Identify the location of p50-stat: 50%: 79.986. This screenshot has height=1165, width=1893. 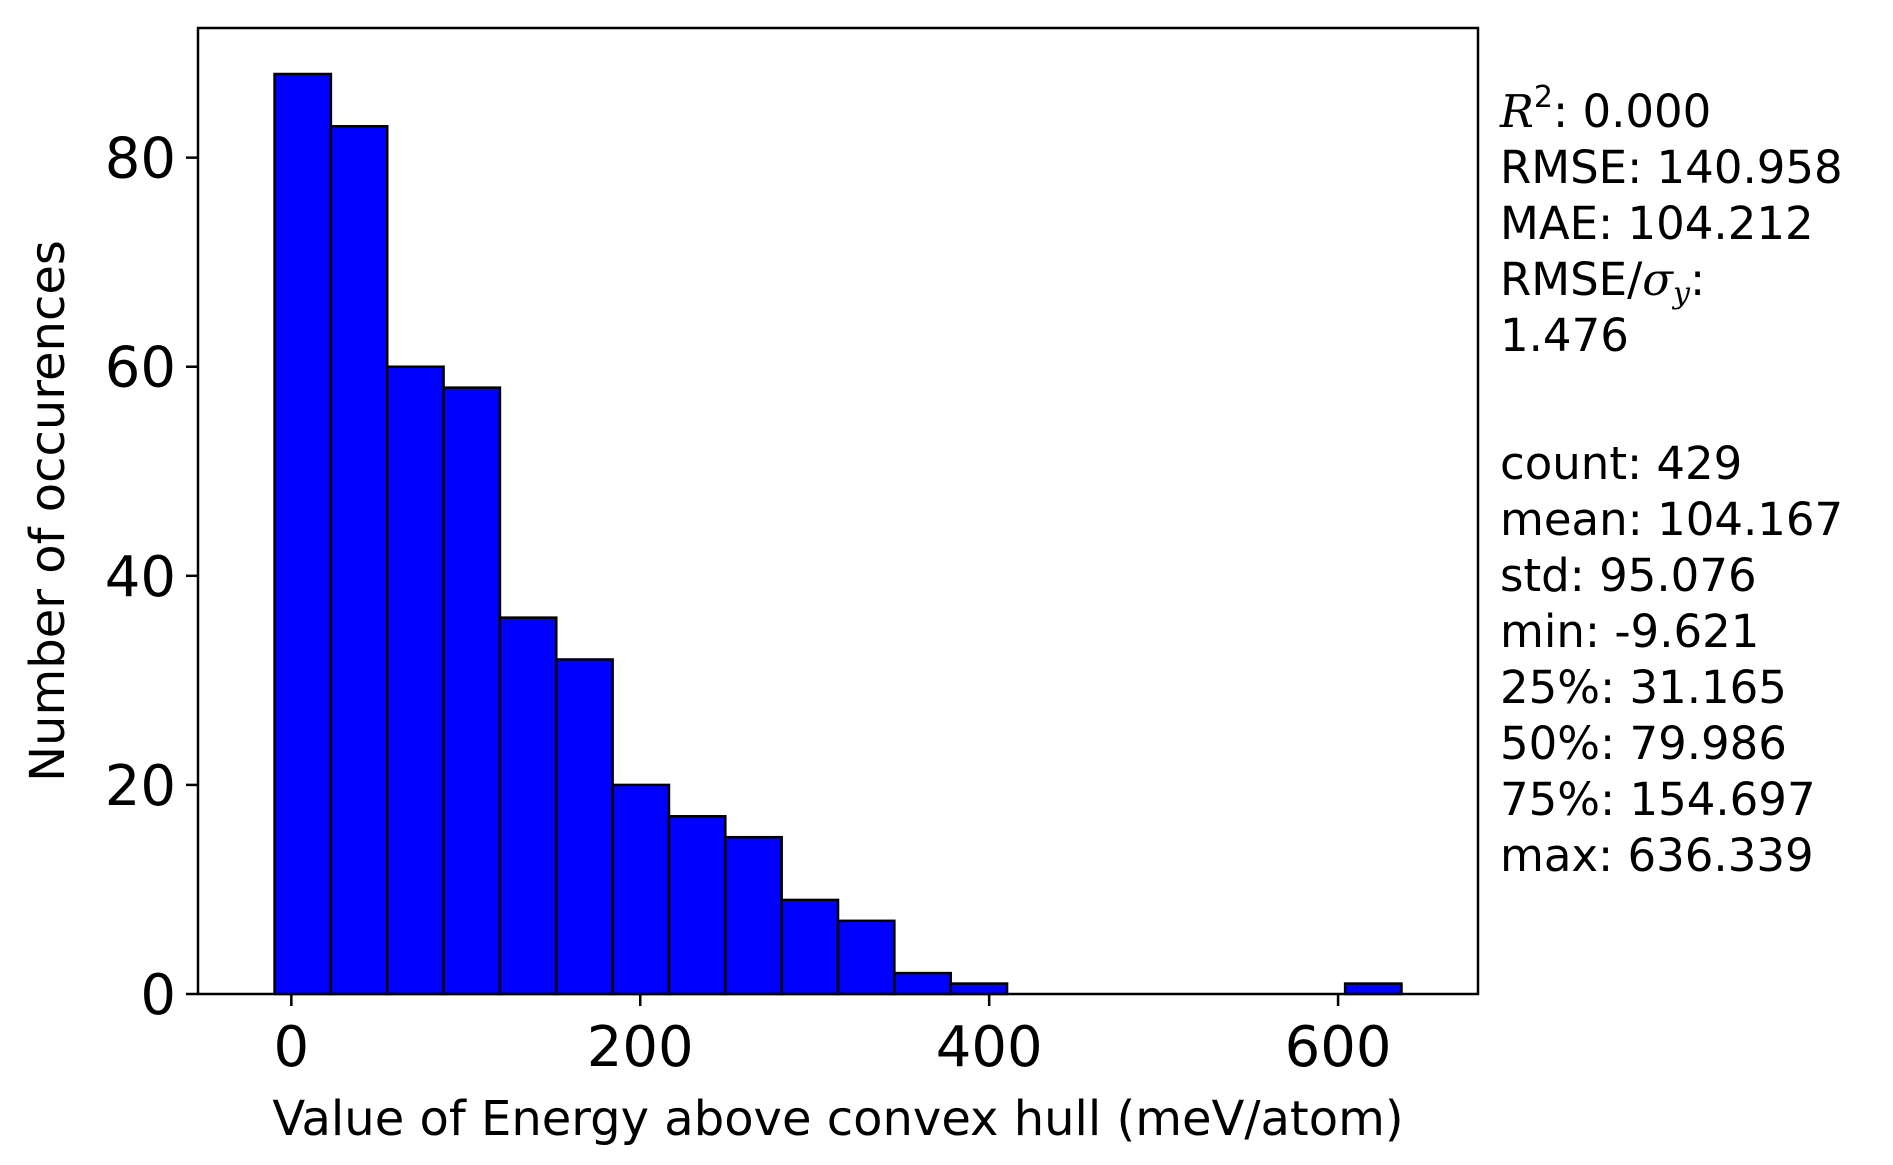
(1643, 743).